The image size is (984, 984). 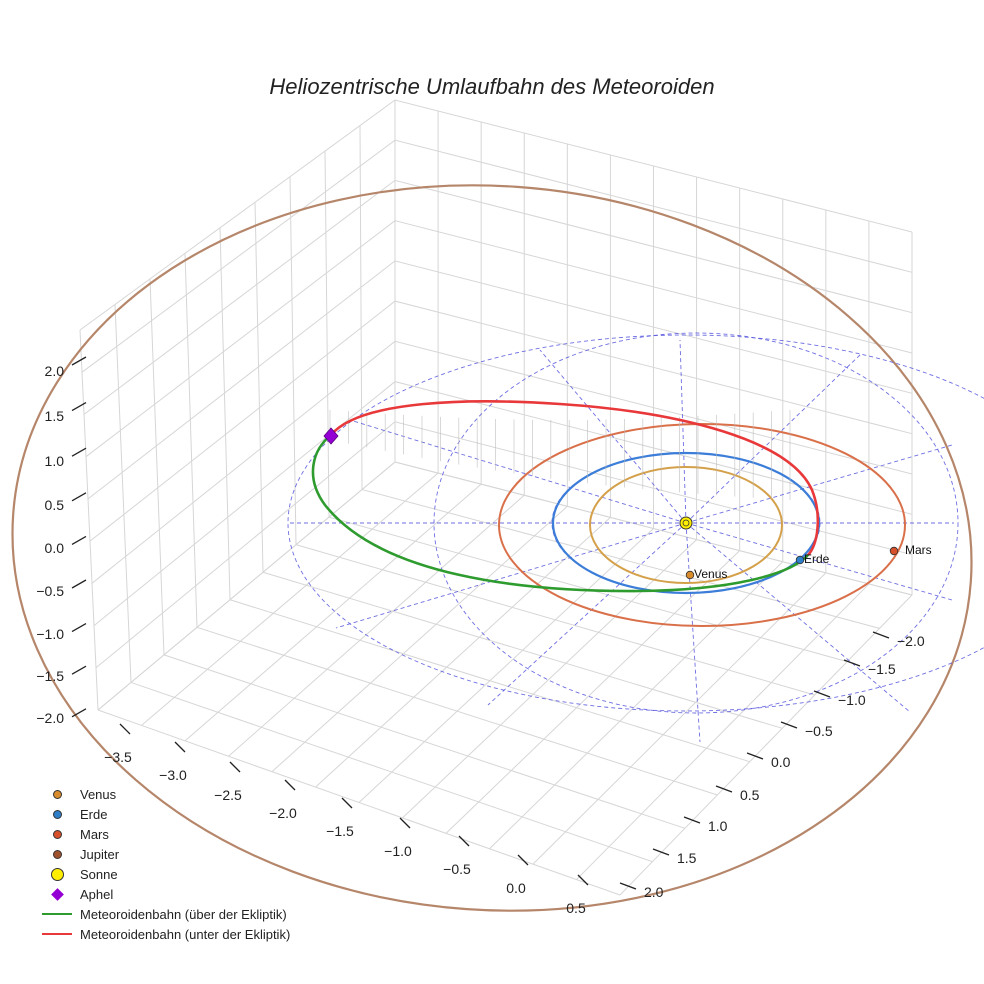 What do you see at coordinates (331, 436) in the screenshot?
I see `aphelion-marker` at bounding box center [331, 436].